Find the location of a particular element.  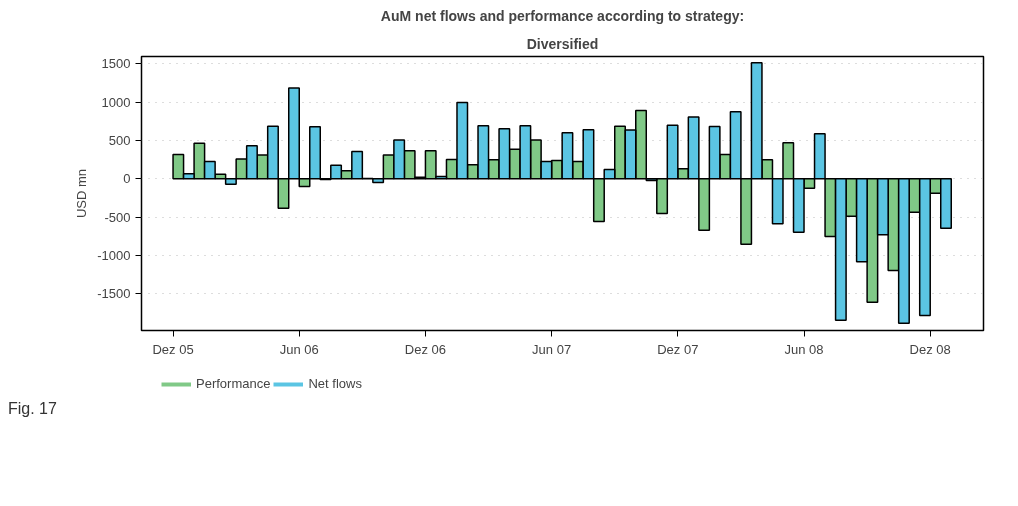

y-tick-label: -1500 is located at coordinates (114, 294).